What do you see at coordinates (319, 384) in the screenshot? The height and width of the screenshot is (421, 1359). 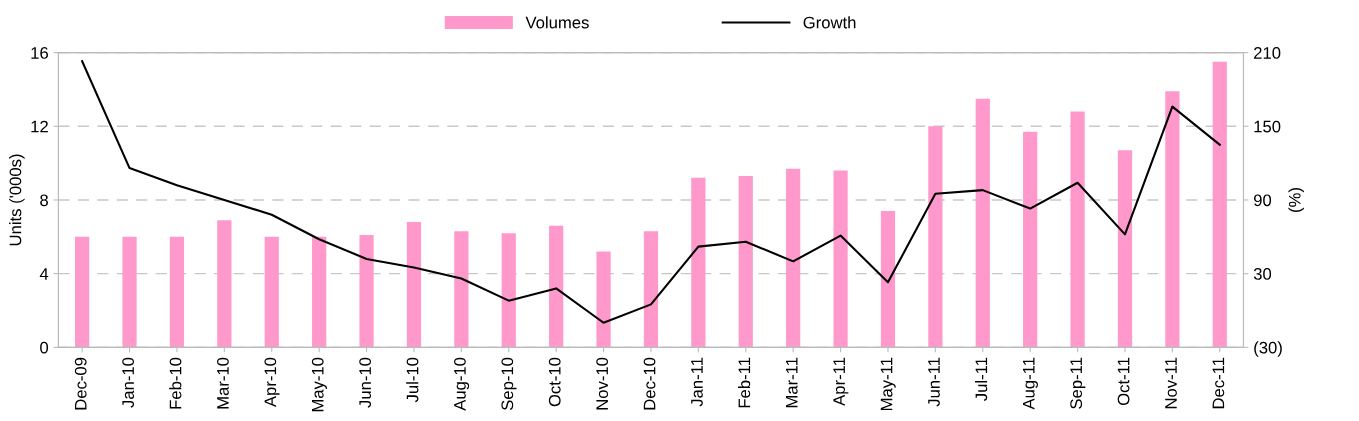 I see `x-tick-label: May-10` at bounding box center [319, 384].